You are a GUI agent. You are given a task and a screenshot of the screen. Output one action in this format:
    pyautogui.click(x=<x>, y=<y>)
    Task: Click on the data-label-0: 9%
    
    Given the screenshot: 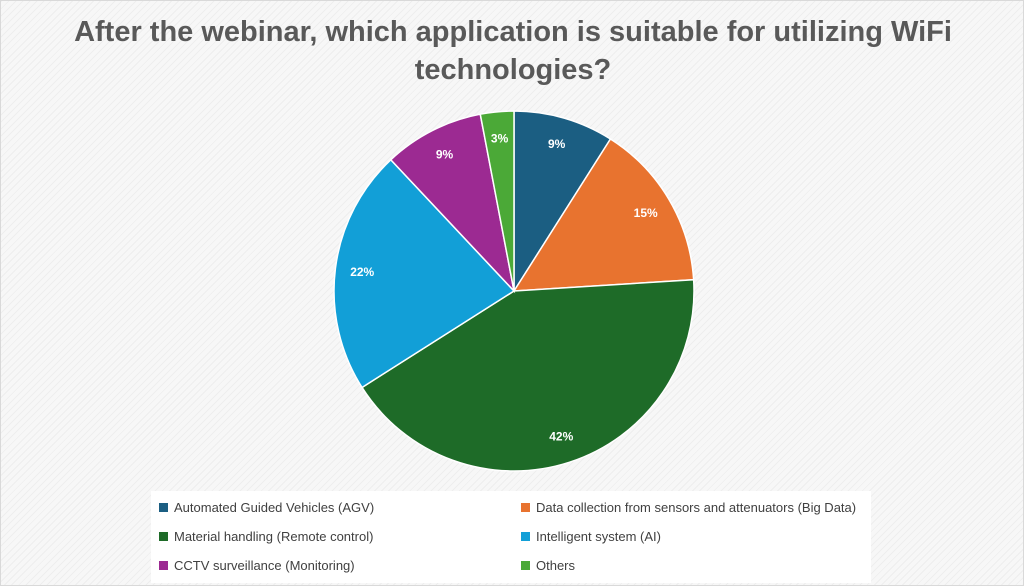 What is the action you would take?
    pyautogui.click(x=557, y=144)
    